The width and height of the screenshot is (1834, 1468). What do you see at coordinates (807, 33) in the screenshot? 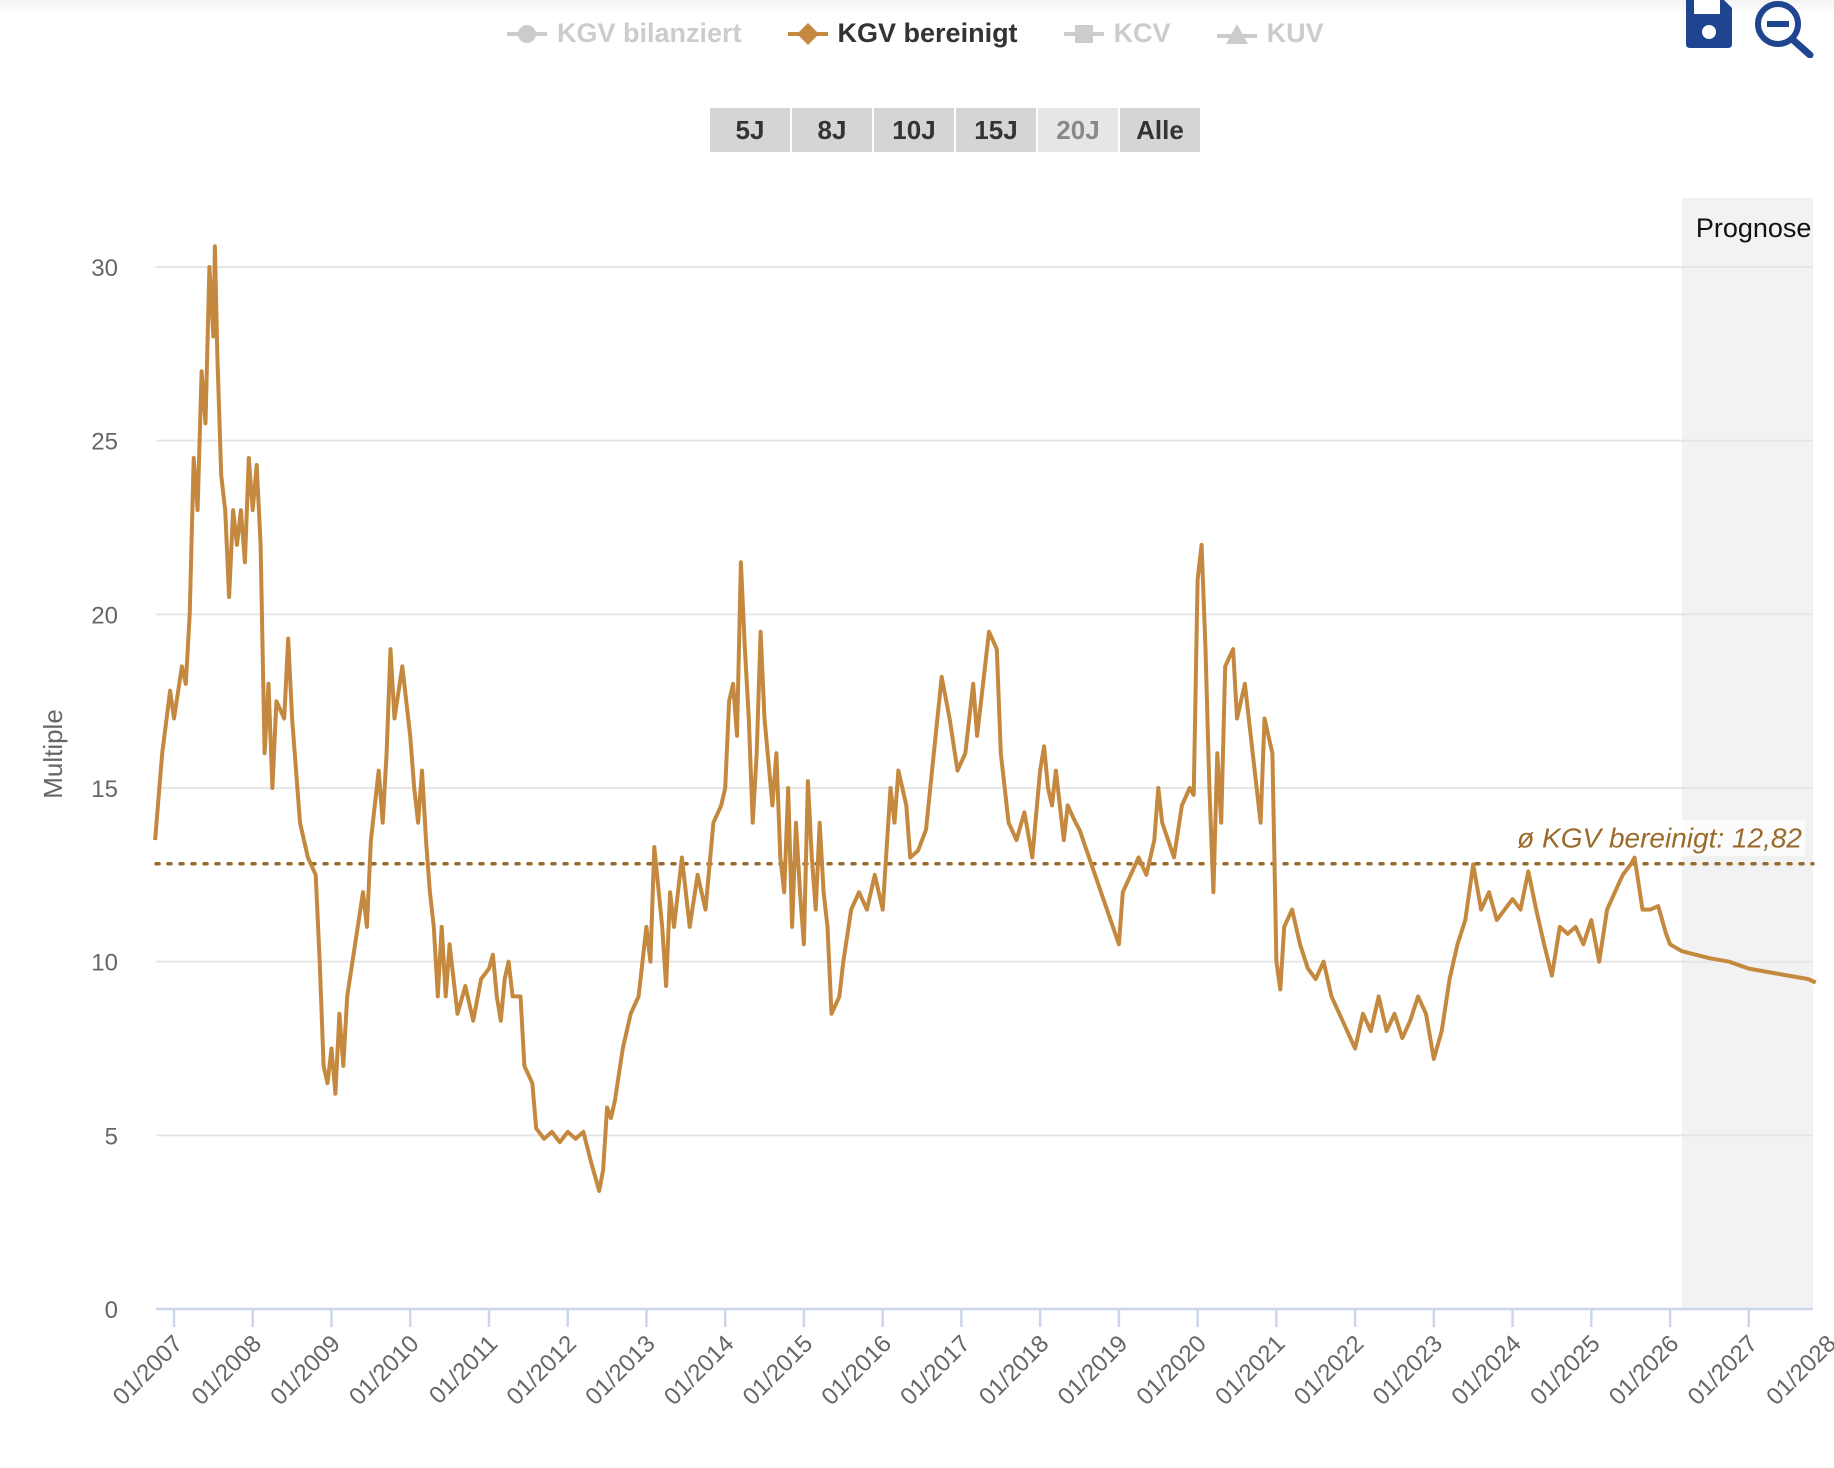
I see `diamond-marker-icon` at bounding box center [807, 33].